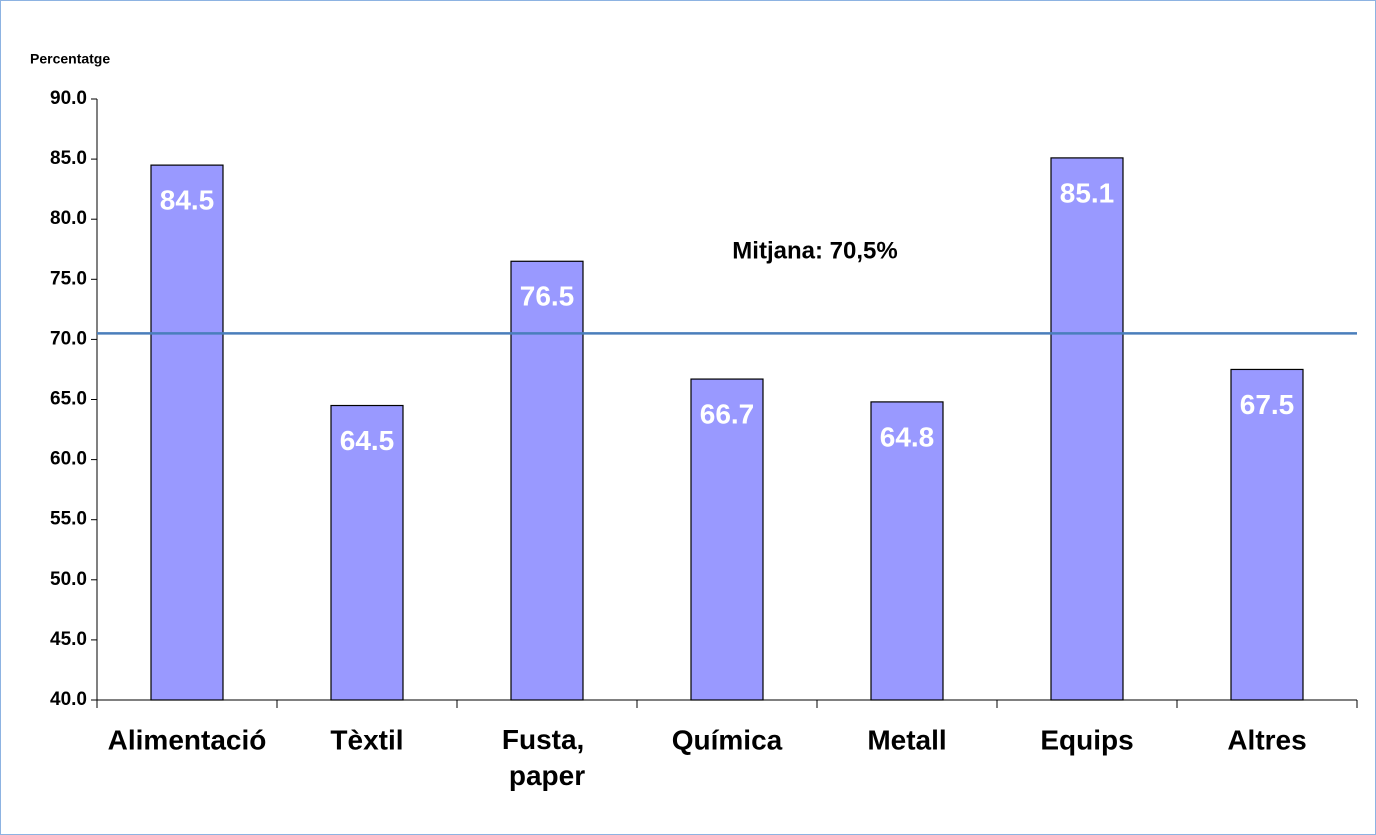 The image size is (1376, 835). I want to click on y-tick-label: 45.0, so click(68, 639).